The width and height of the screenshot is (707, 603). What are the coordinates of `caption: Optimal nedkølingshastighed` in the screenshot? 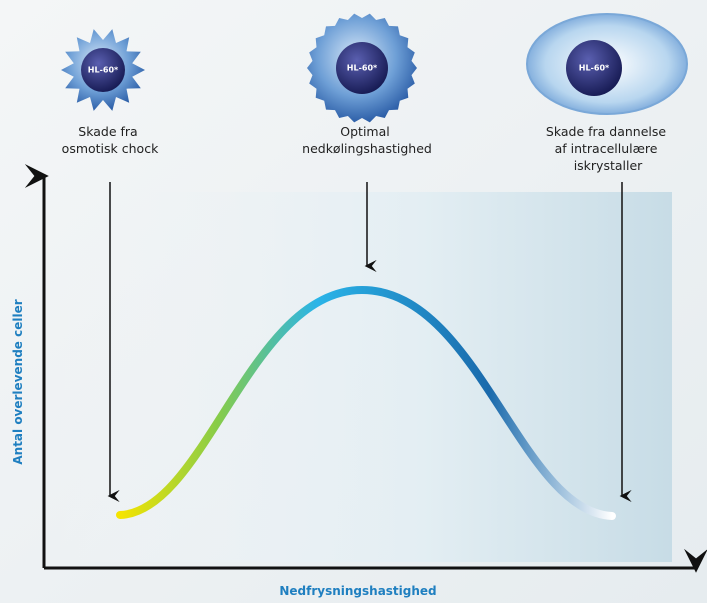 It's located at (367, 140).